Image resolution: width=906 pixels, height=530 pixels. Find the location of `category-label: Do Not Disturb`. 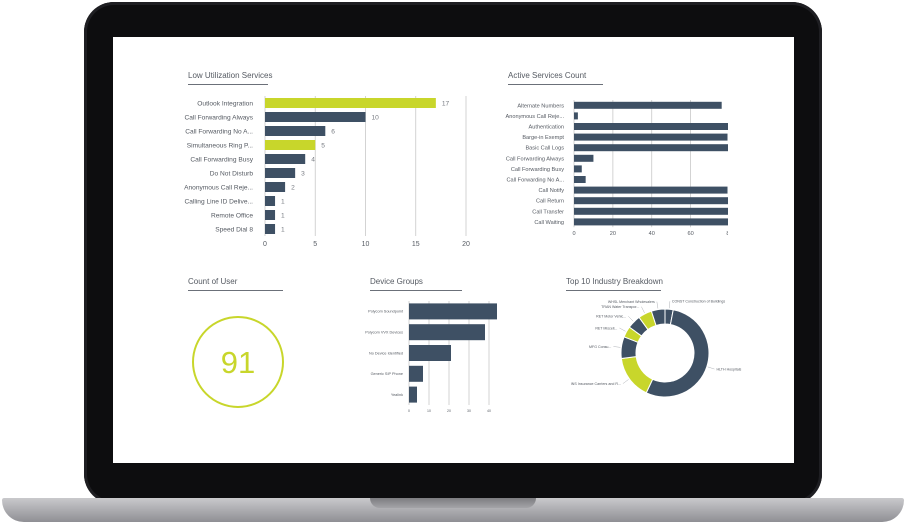

category-label: Do Not Disturb is located at coordinates (232, 173).